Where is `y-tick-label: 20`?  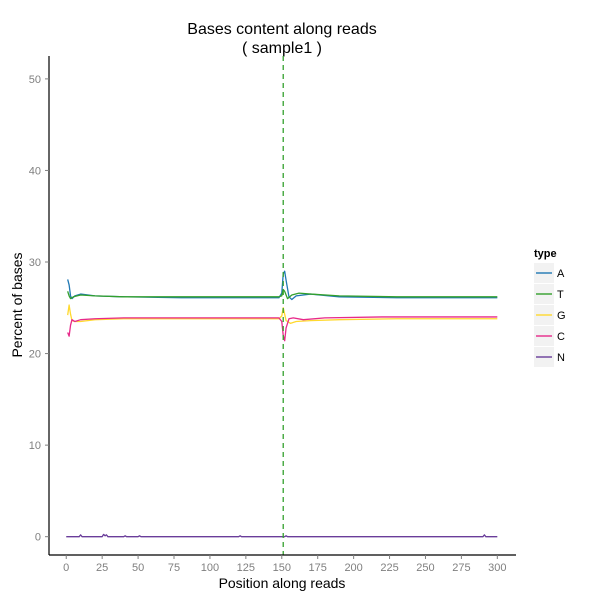
y-tick-label: 20 is located at coordinates (35, 355).